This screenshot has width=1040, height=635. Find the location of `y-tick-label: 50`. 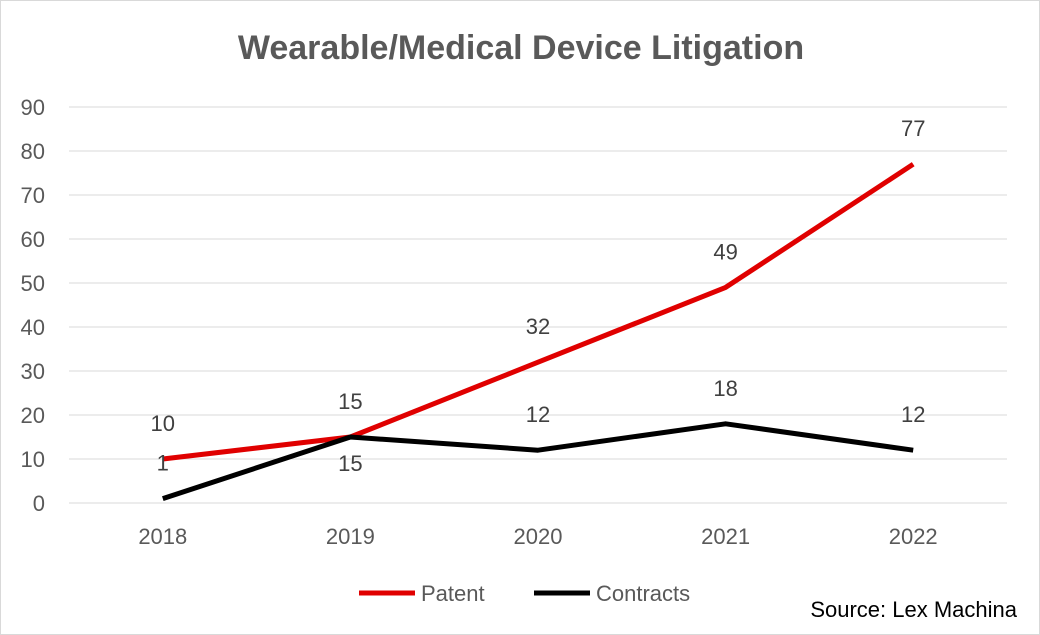

y-tick-label: 50 is located at coordinates (33, 283).